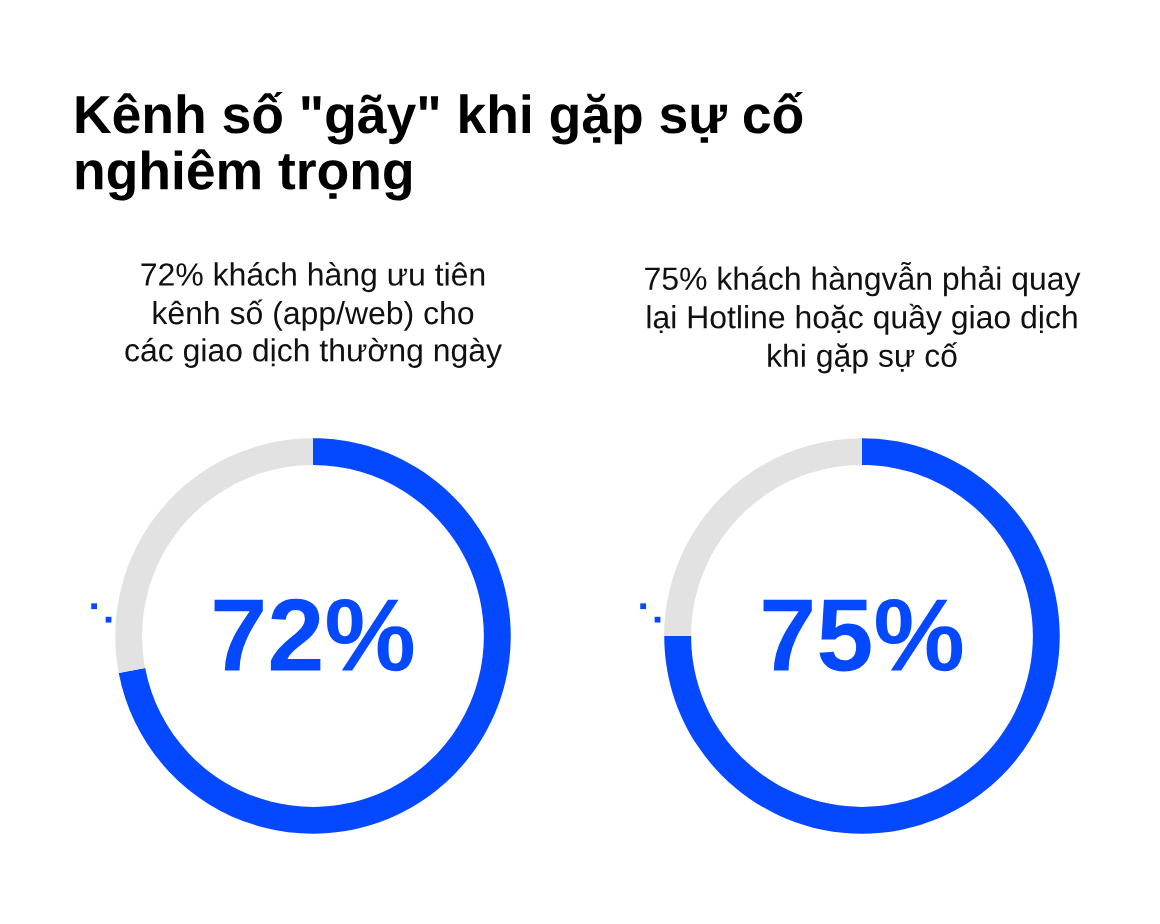 Image resolution: width=1160 pixels, height=924 pixels. What do you see at coordinates (863, 635) in the screenshot?
I see `data-label: 75%` at bounding box center [863, 635].